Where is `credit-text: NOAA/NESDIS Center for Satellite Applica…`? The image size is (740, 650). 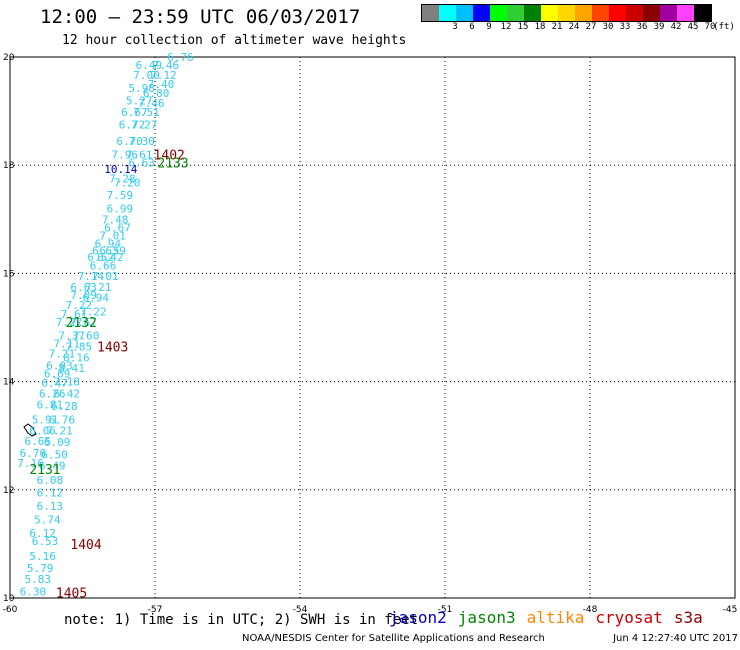 credit-text: NOAA/NESDIS Center for Satellite Applica… is located at coordinates (393, 638).